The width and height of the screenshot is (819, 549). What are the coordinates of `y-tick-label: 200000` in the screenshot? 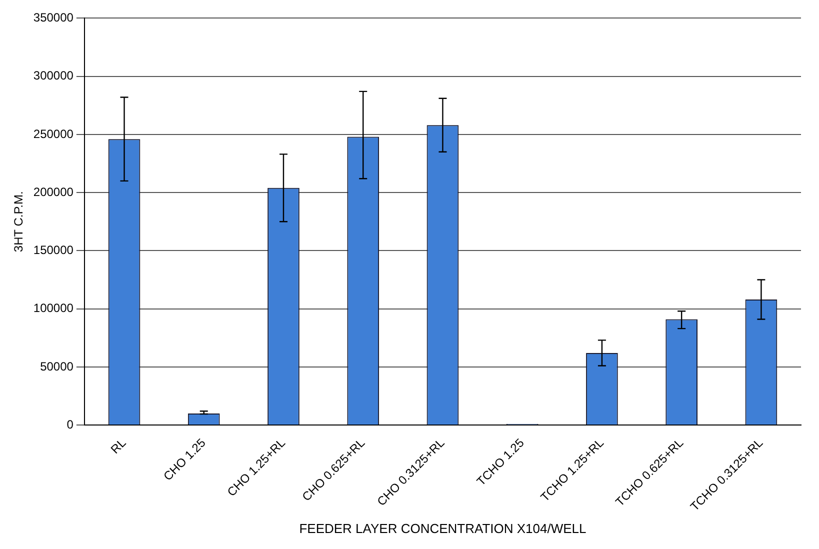 It's located at (53, 191).